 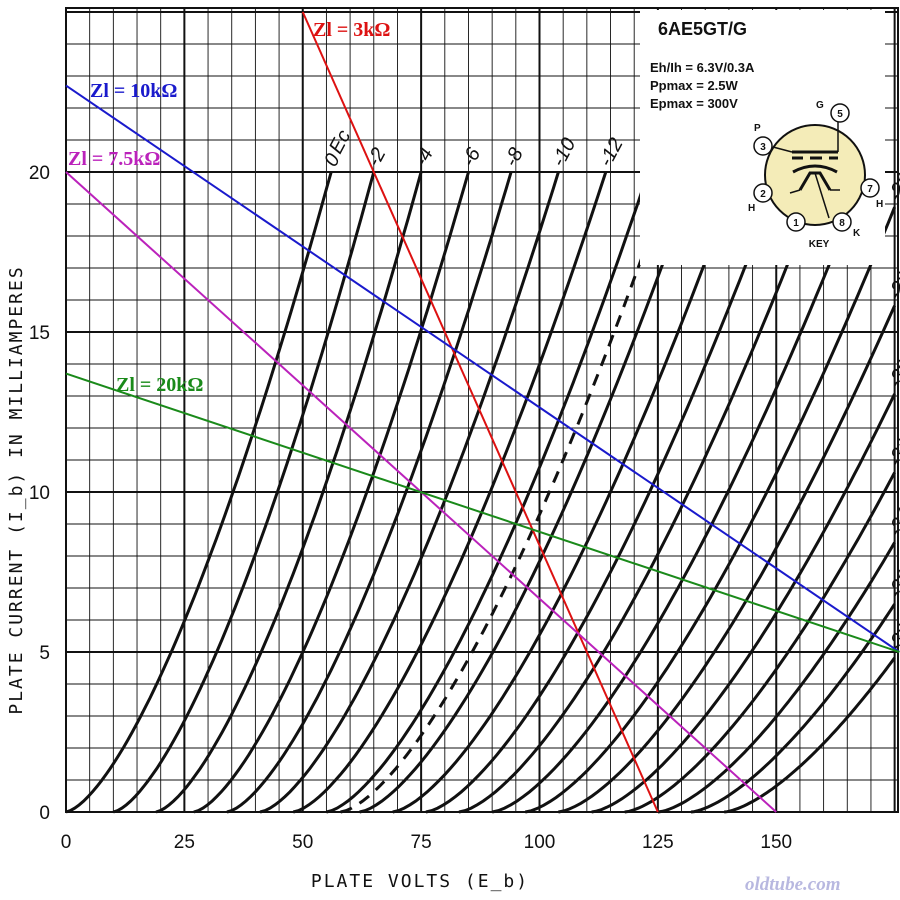 What do you see at coordinates (184, 842) in the screenshot?
I see `x-tick-label: 25` at bounding box center [184, 842].